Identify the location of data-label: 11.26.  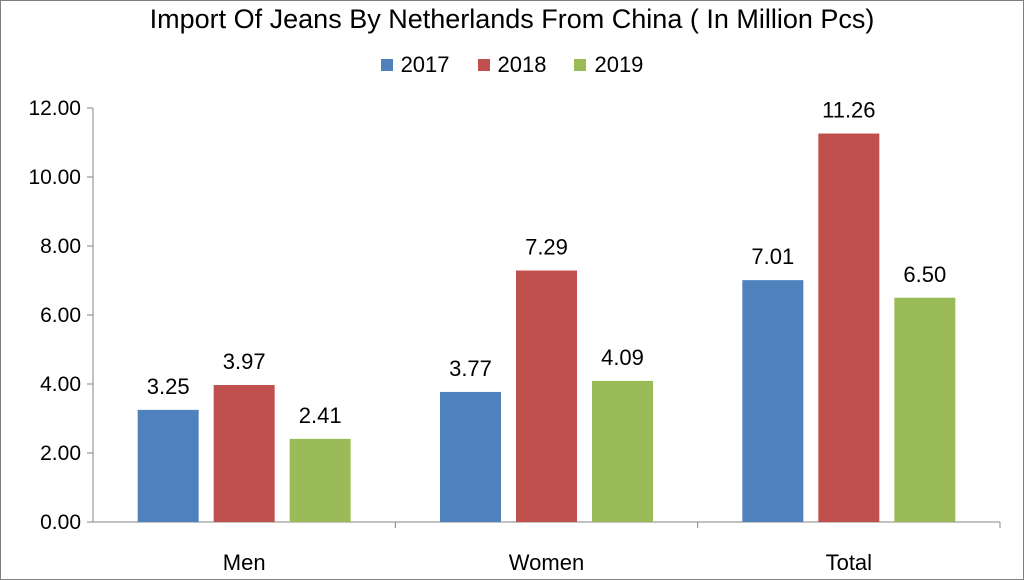
(848, 110).